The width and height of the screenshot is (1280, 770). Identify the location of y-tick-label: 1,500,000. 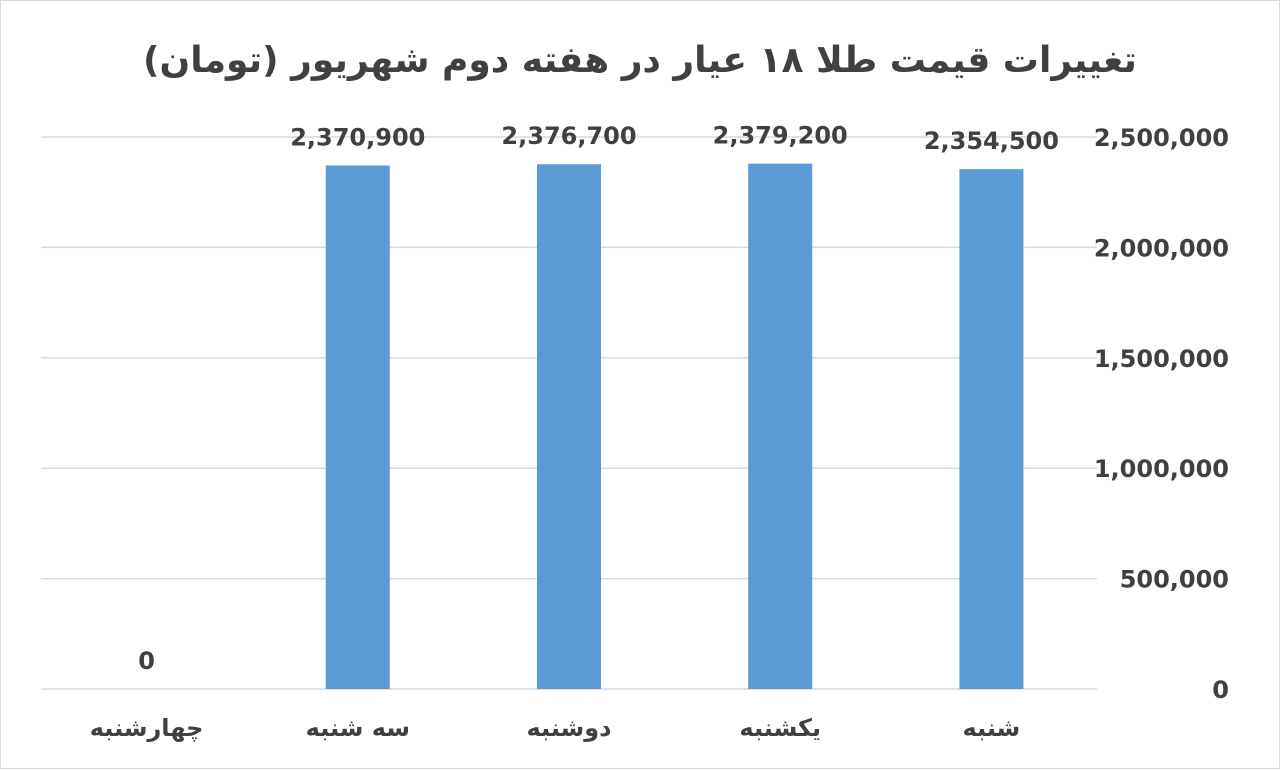
(1161, 359).